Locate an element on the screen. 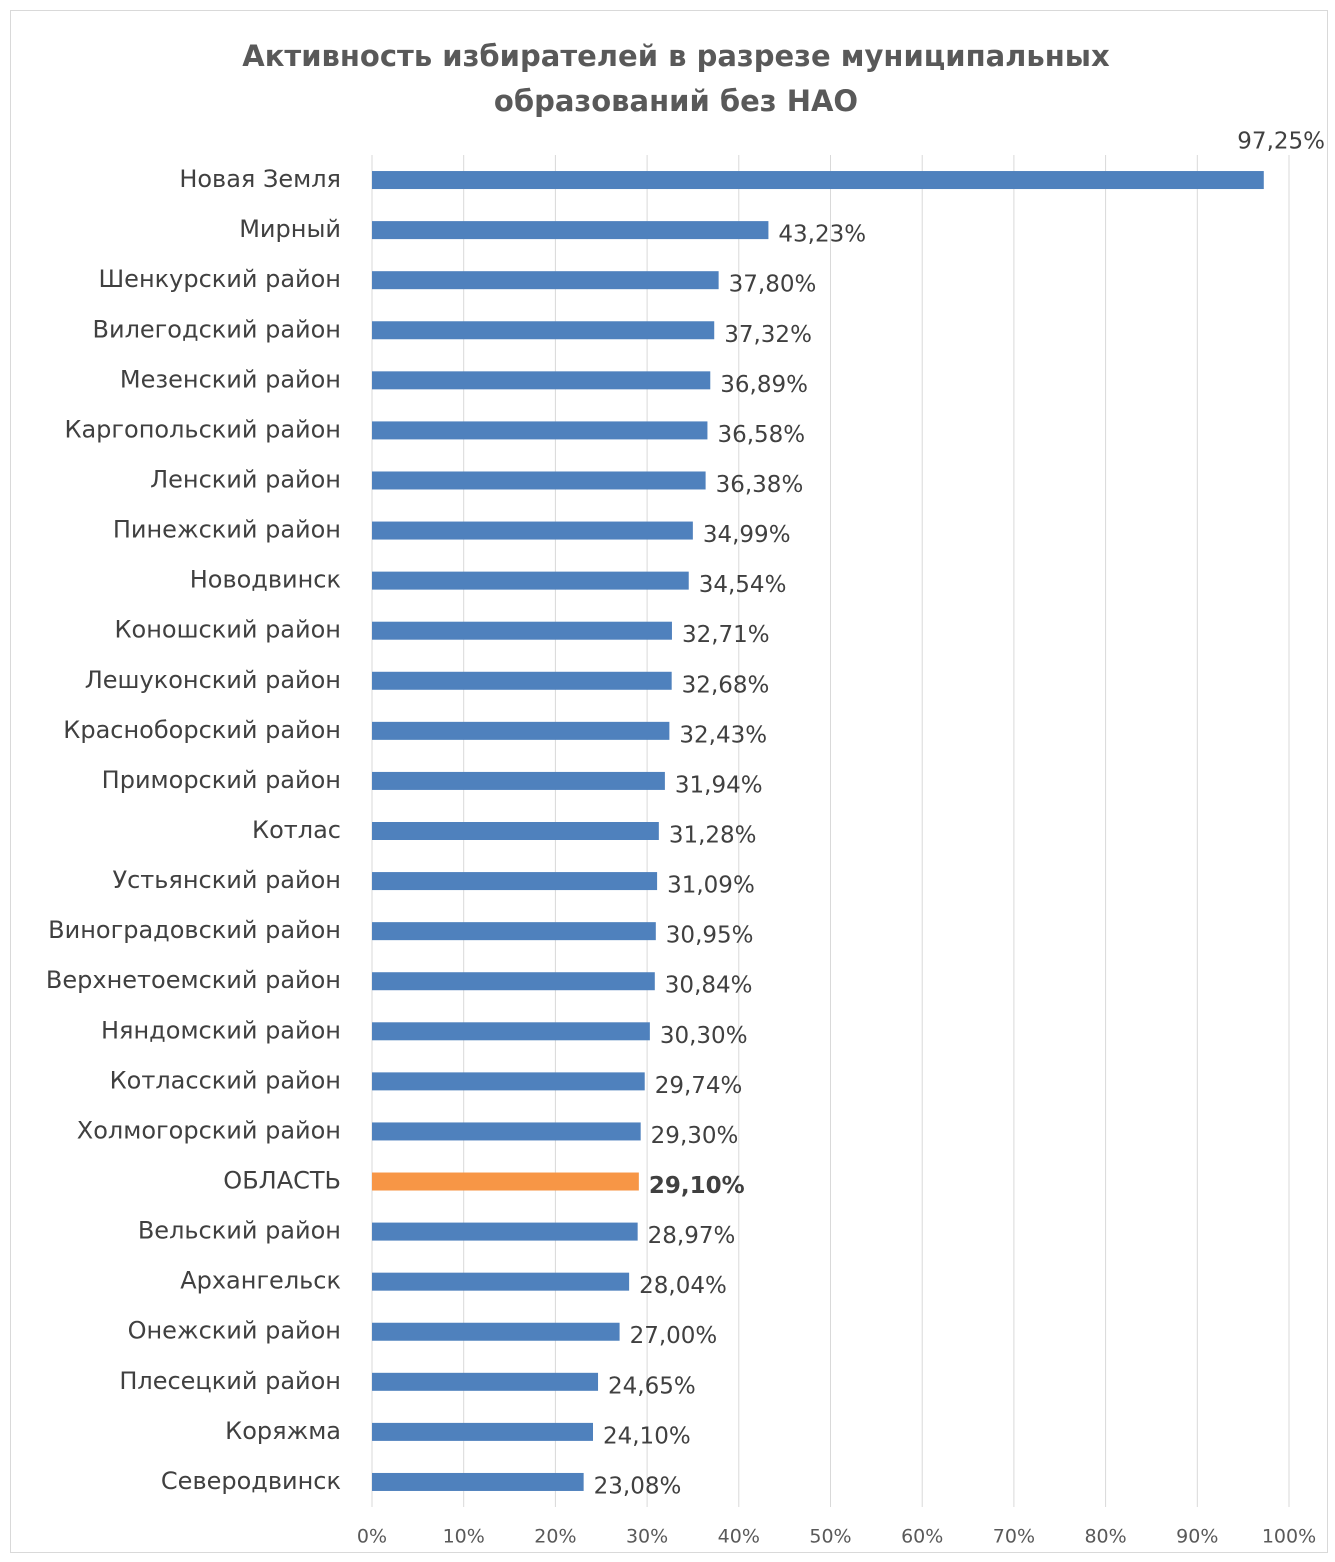 This screenshot has height=1562, width=1335. value-label: 23,08% is located at coordinates (638, 1486).